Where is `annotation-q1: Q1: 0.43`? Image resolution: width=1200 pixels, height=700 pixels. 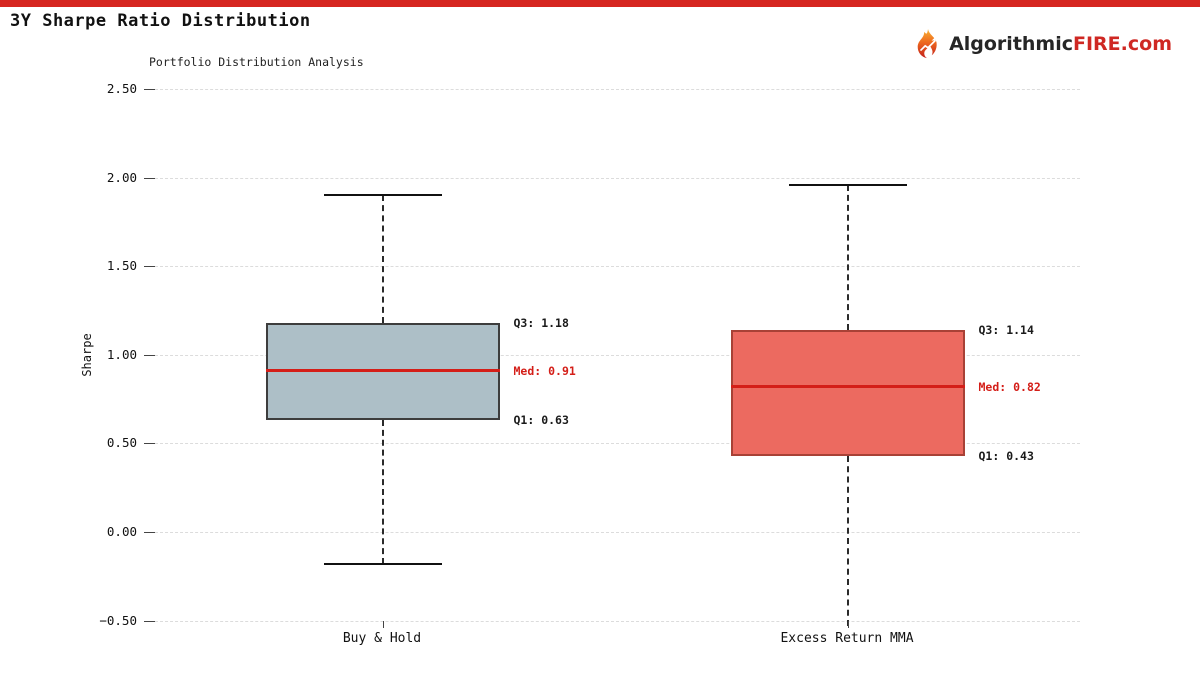 annotation-q1: Q1: 0.43 is located at coordinates (1006, 455).